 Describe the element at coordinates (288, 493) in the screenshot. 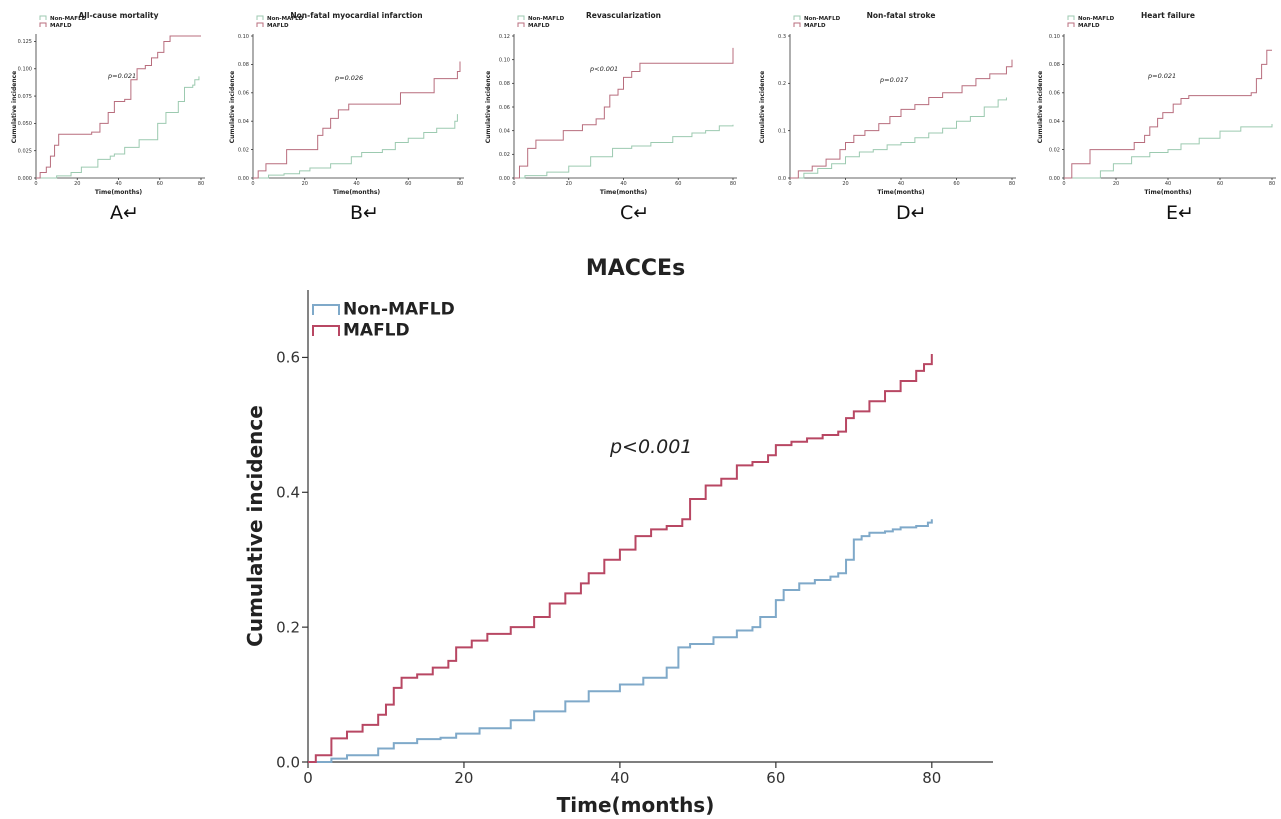

I see `y-tick-label: 0.4` at that location.